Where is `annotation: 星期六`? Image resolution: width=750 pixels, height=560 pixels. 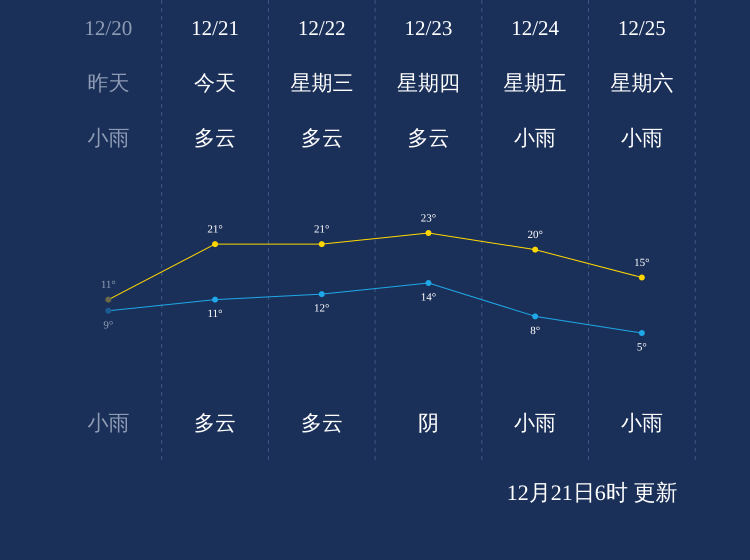
annotation: 星期六 is located at coordinates (642, 82).